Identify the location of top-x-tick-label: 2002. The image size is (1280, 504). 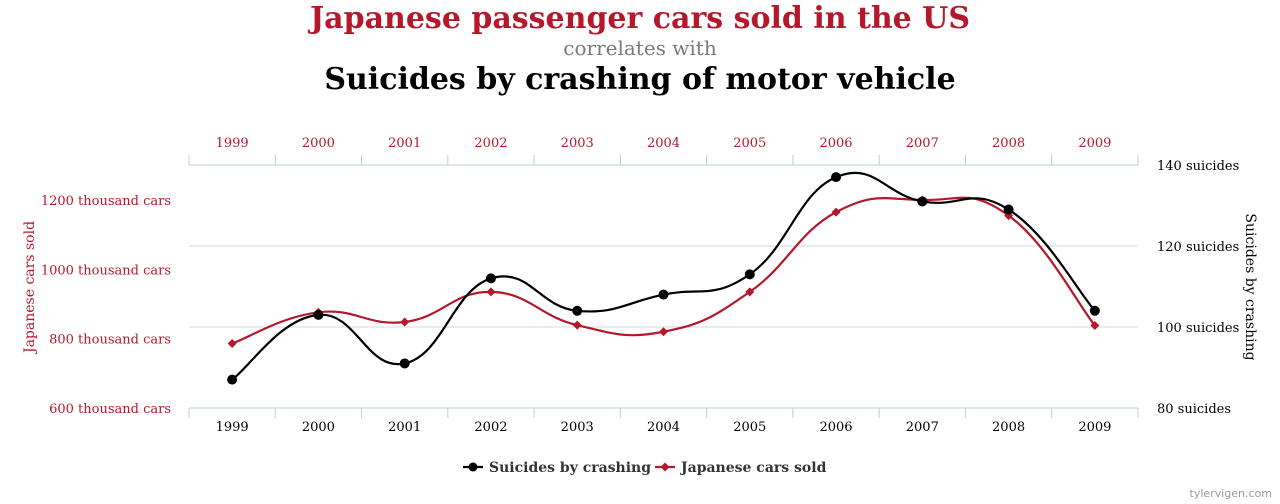
(490, 143).